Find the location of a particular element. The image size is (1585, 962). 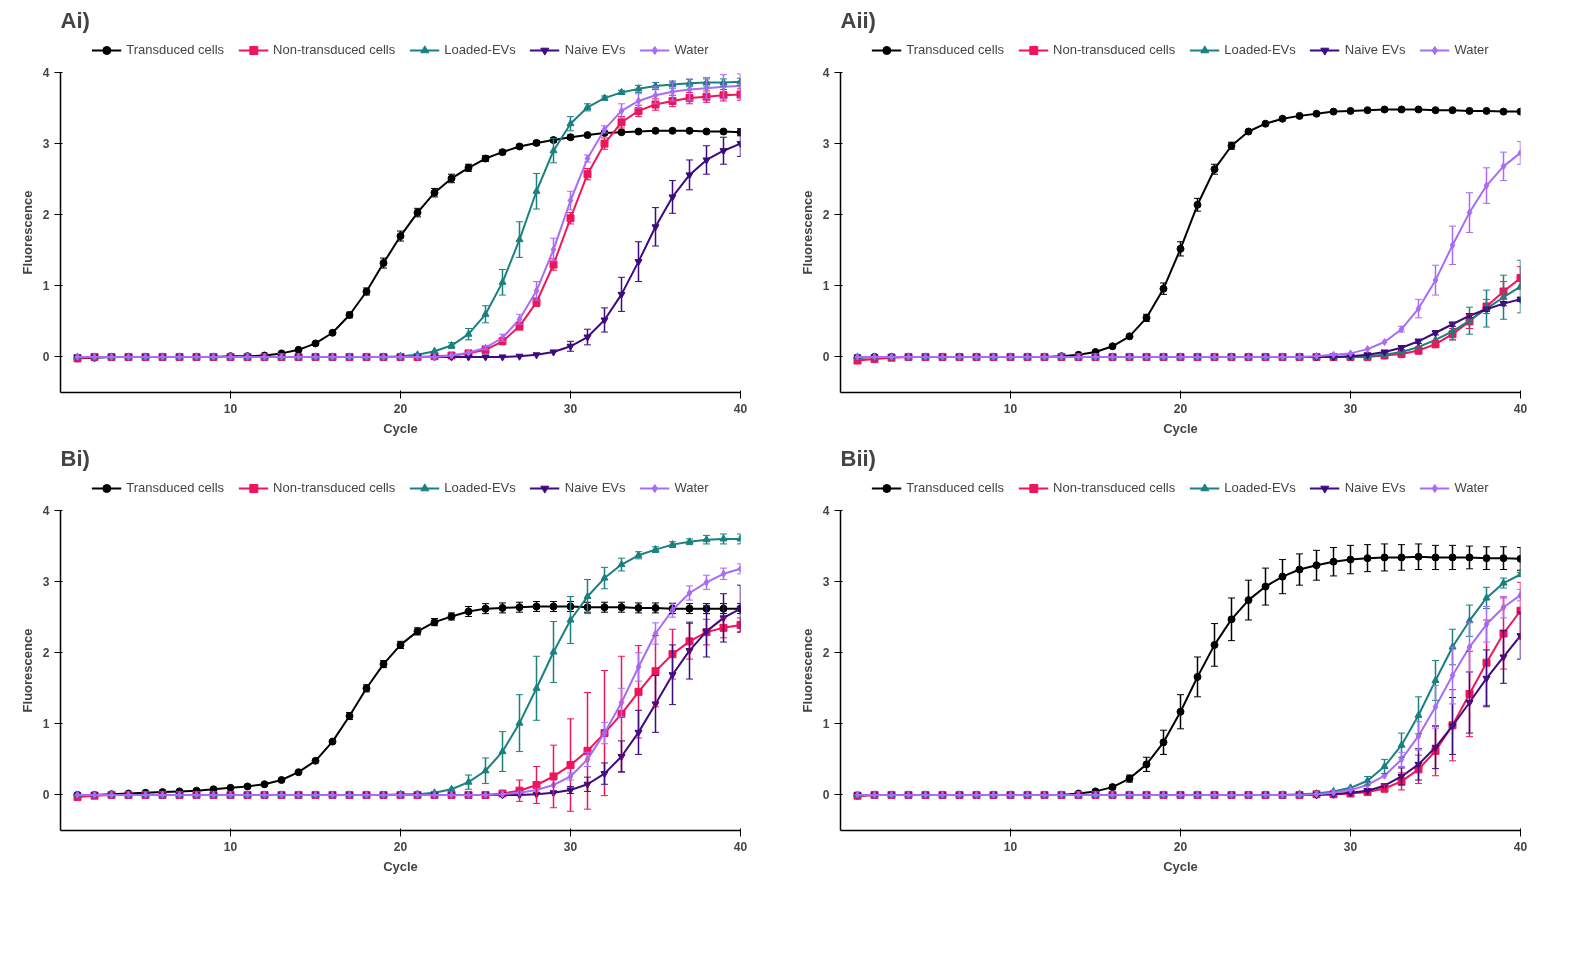

chart-title: Aii) is located at coordinates (858, 20).